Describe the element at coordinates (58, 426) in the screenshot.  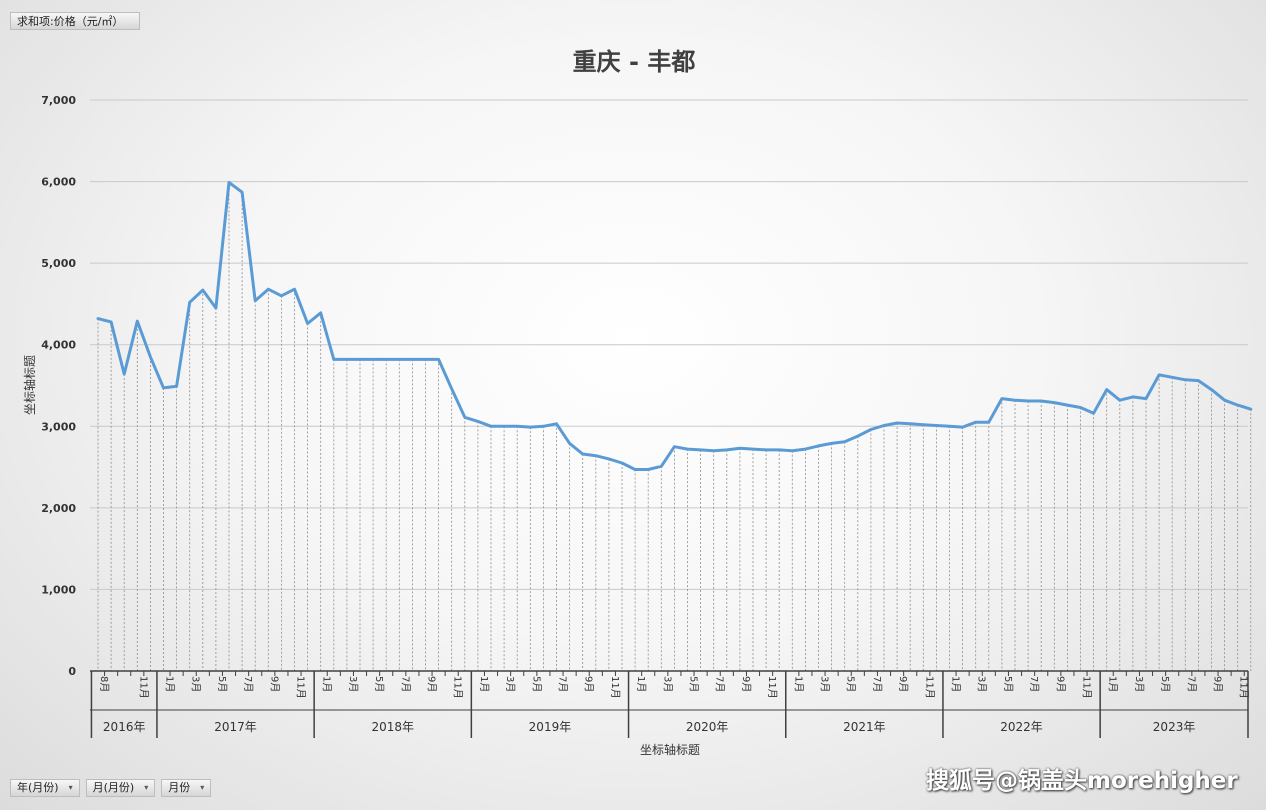
I see `y-tick-label: 3,000` at that location.